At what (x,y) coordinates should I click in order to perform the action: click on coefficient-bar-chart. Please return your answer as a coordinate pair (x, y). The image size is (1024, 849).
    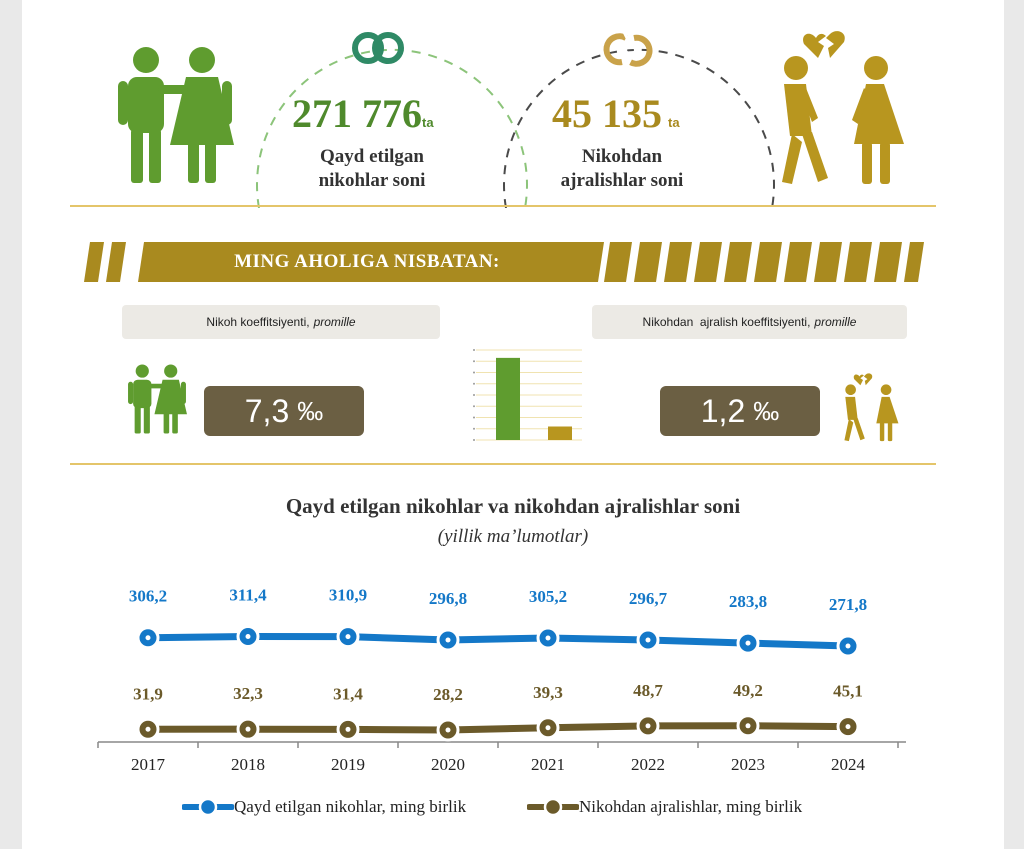
    Looking at the image, I should click on (527, 395).